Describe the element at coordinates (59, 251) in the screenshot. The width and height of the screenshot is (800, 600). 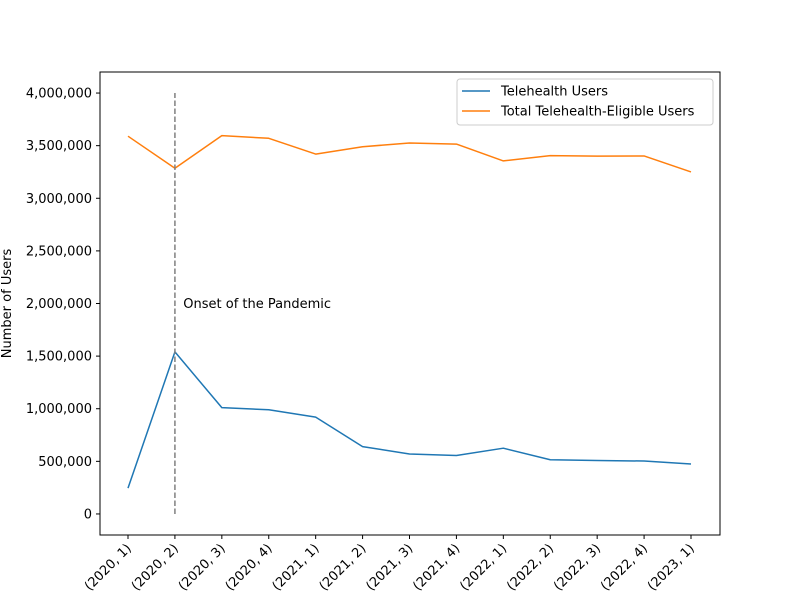
I see `y-tick-label: 2,500,000` at that location.